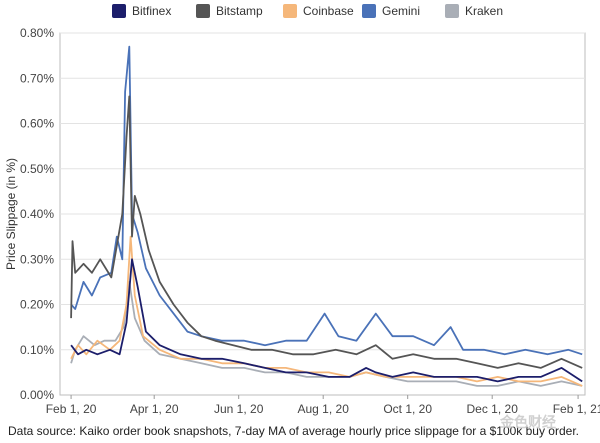 The height and width of the screenshot is (443, 600). I want to click on x-tick-label: Oct 1, 20, so click(407, 409).